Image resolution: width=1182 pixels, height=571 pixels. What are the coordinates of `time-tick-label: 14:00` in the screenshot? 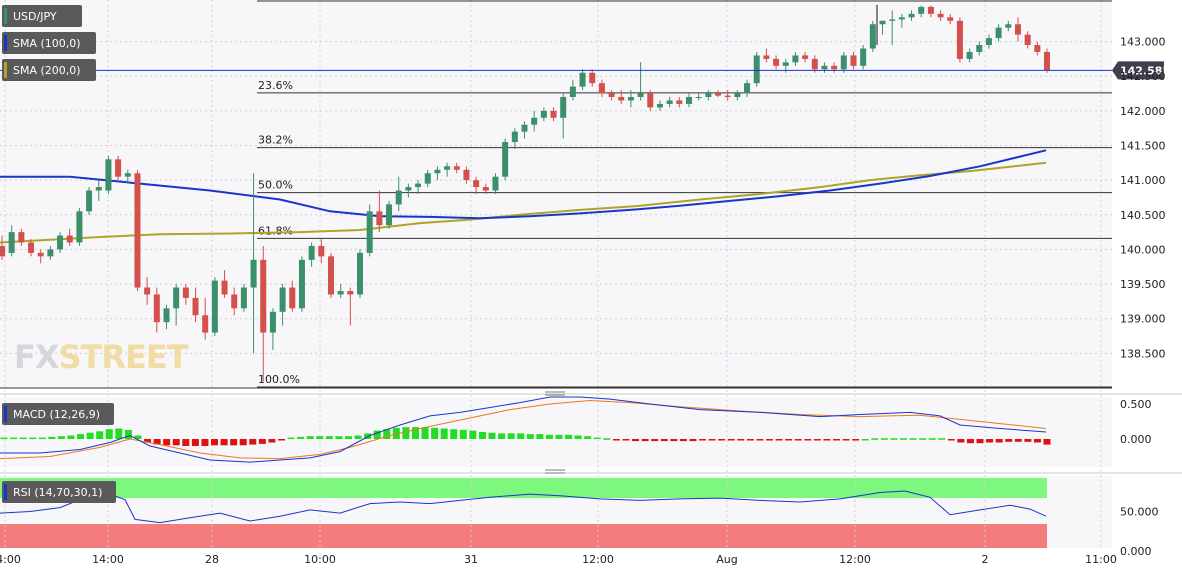 It's located at (108, 559).